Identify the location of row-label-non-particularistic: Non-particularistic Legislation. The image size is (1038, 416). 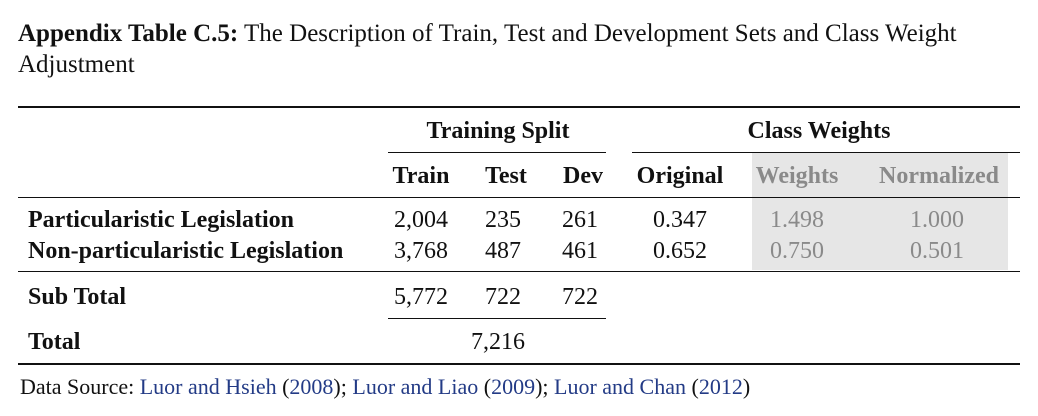
(186, 251).